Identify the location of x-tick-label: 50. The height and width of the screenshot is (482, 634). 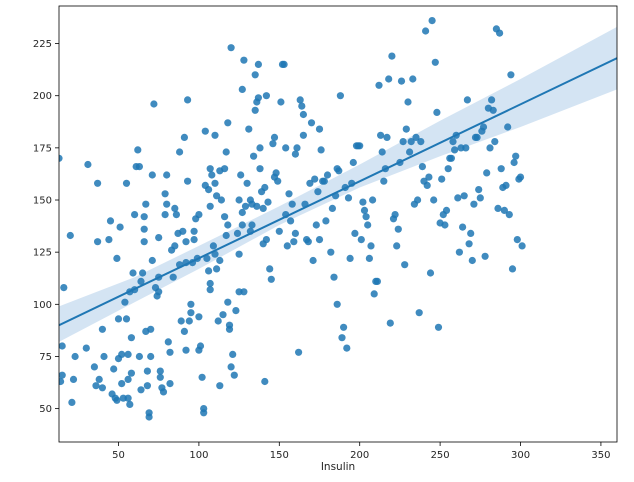
(118, 455).